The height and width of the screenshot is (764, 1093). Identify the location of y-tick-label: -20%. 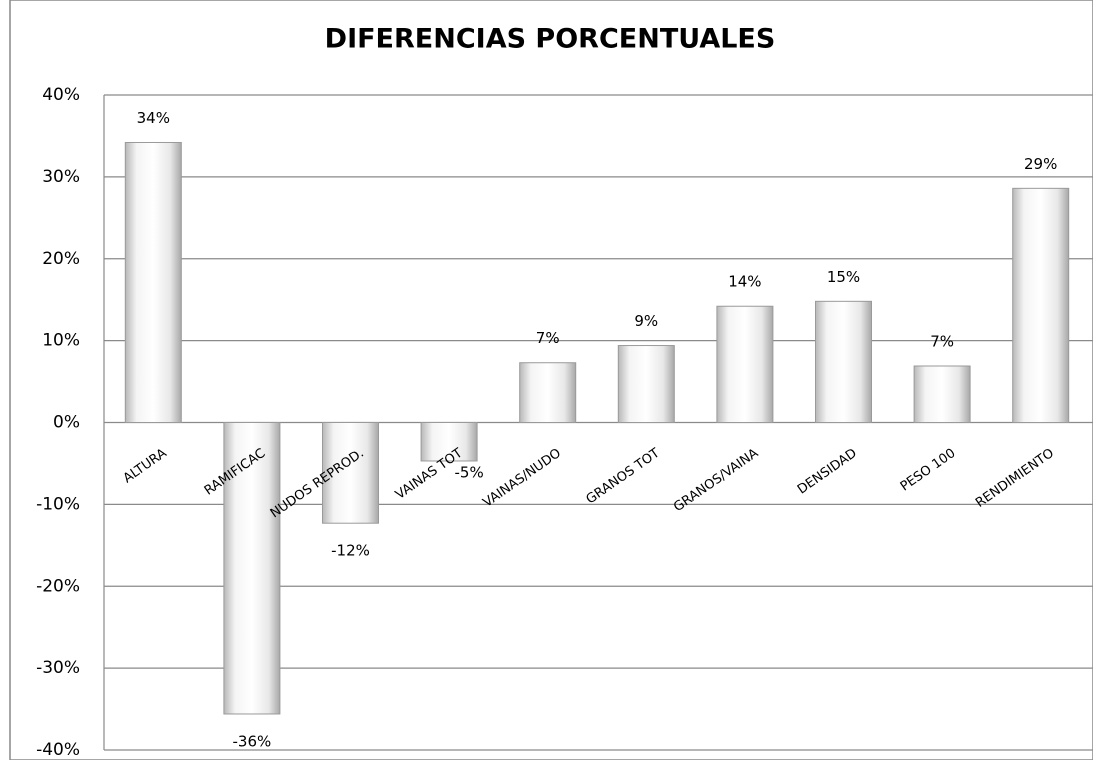
(58, 586).